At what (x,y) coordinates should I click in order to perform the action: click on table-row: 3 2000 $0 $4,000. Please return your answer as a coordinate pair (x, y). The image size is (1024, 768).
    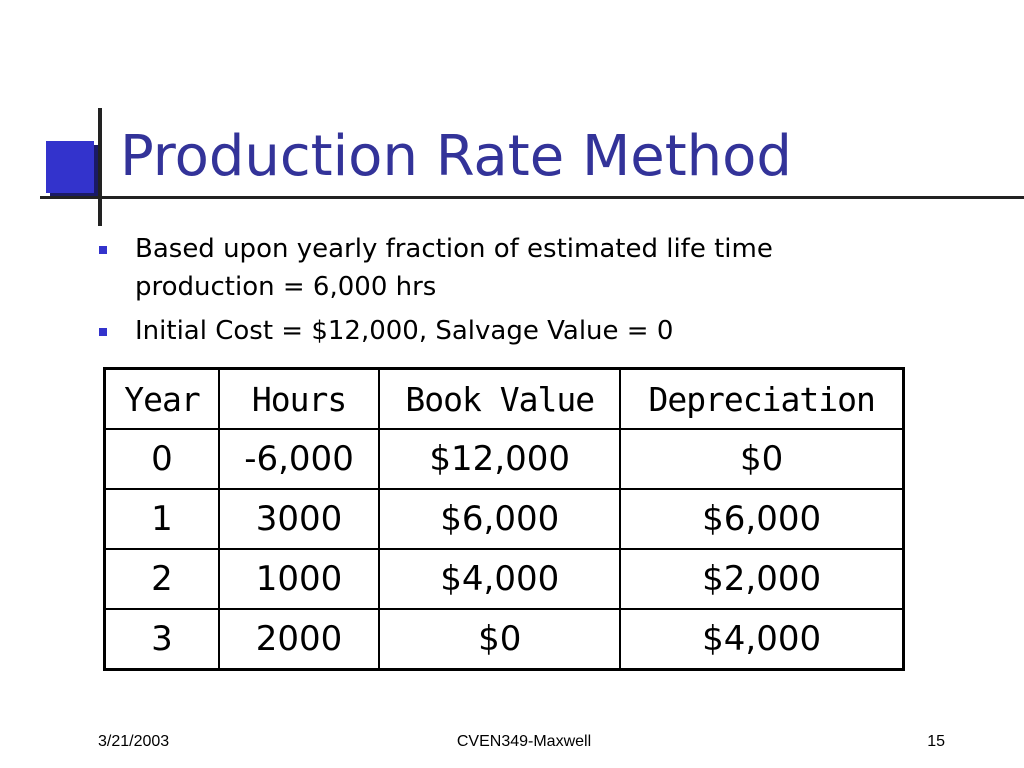
    Looking at the image, I should click on (504, 639).